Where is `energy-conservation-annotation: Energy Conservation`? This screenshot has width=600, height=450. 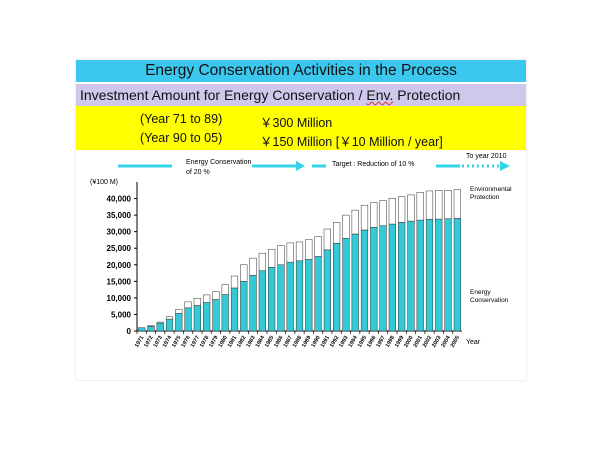
energy-conservation-annotation: Energy Conservation is located at coordinates (218, 162).